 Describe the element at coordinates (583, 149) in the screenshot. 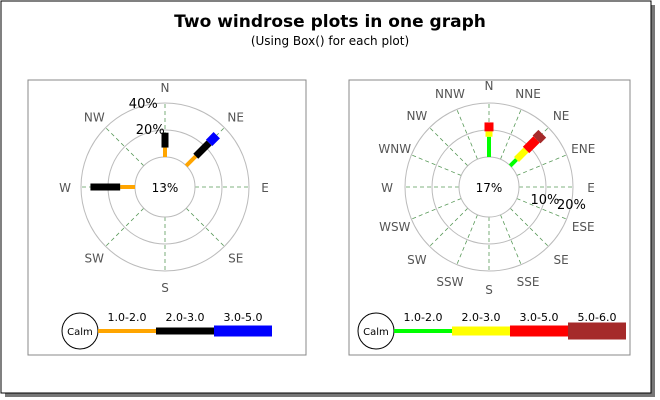

I see `direction-label: ENE` at that location.